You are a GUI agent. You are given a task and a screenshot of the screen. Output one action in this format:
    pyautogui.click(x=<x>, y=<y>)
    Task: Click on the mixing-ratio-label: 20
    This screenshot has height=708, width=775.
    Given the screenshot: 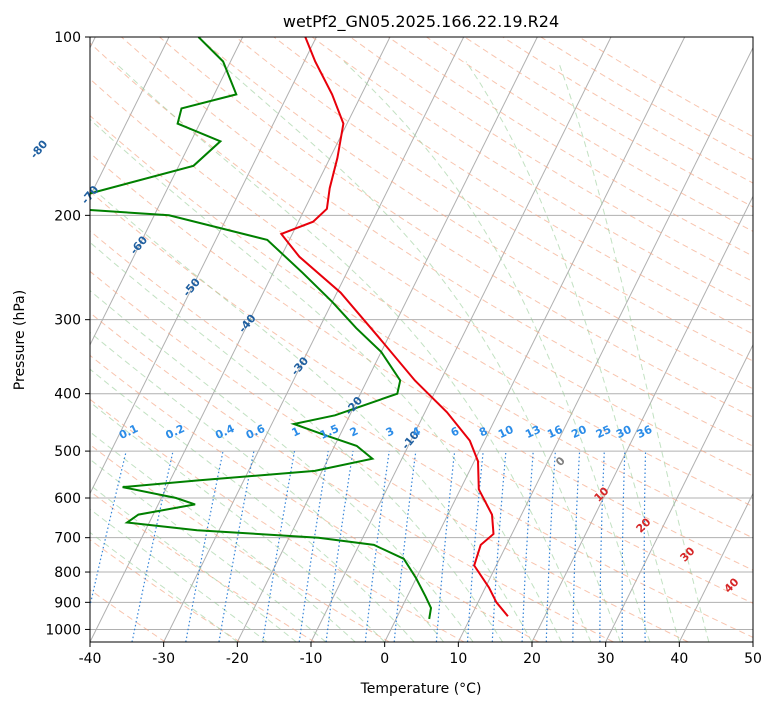 What is the action you would take?
    pyautogui.click(x=579, y=432)
    